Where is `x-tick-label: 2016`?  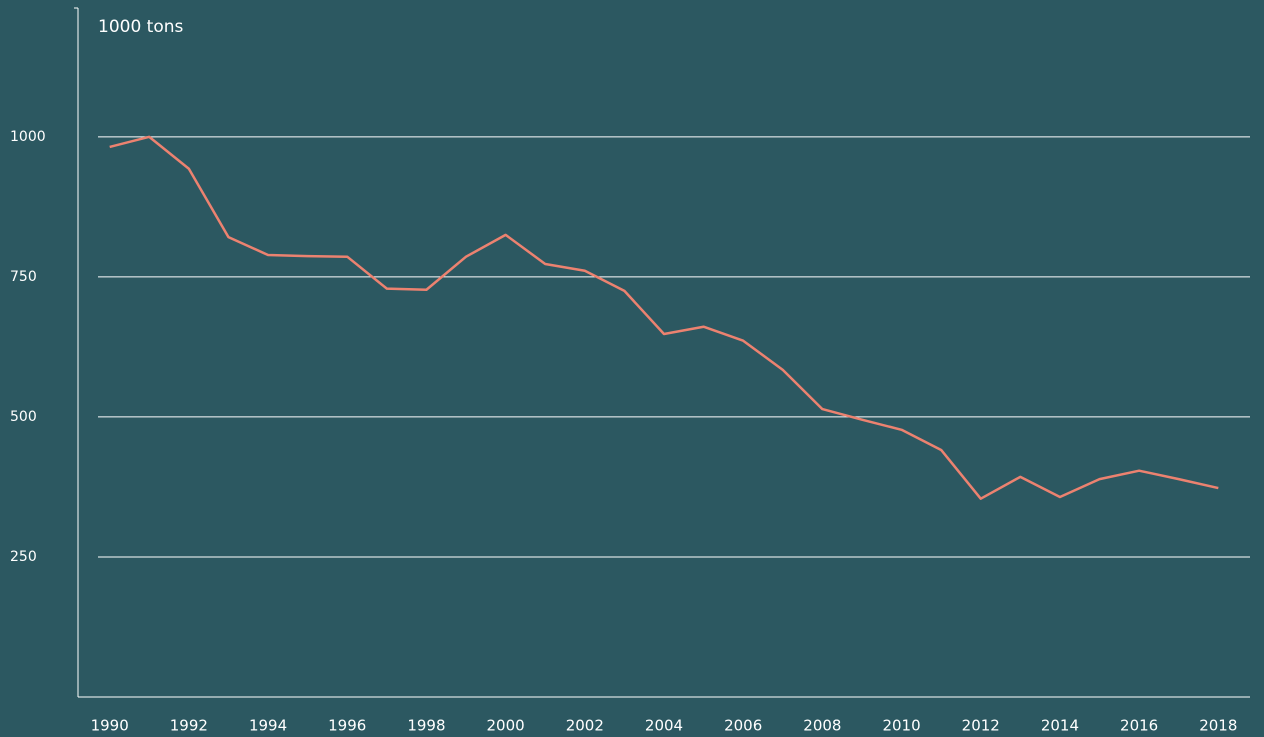
x-tick-label: 2016 is located at coordinates (1139, 726).